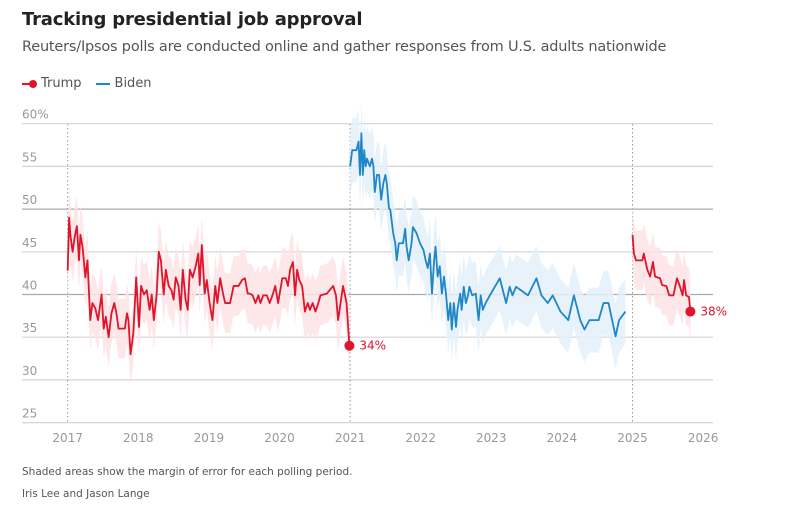 The height and width of the screenshot is (507, 800). What do you see at coordinates (29, 83) in the screenshot?
I see `trump-swatch-icon` at bounding box center [29, 83].